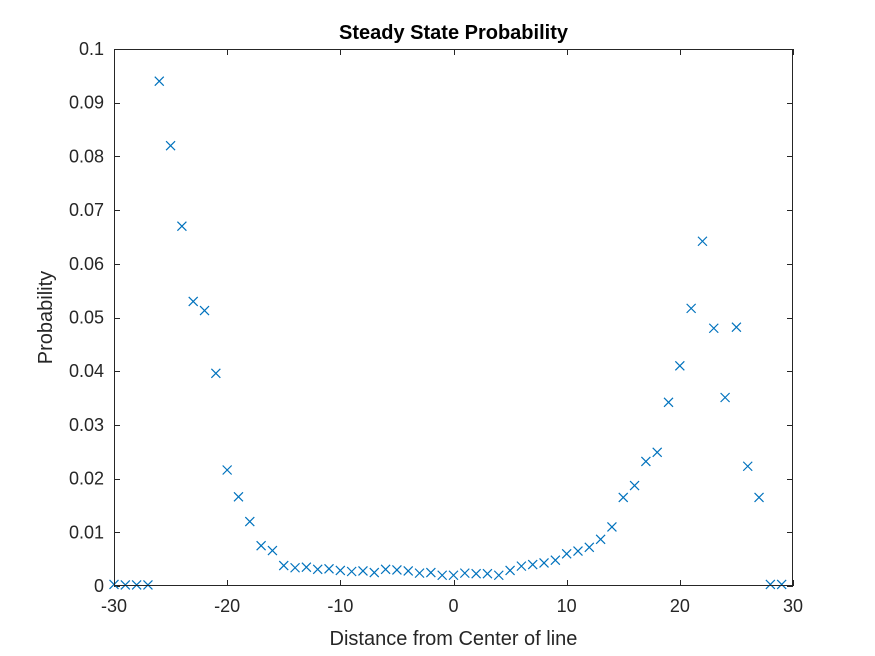 Image resolution: width=875 pixels, height=656 pixels. I want to click on x-tick-label: 0, so click(453, 606).